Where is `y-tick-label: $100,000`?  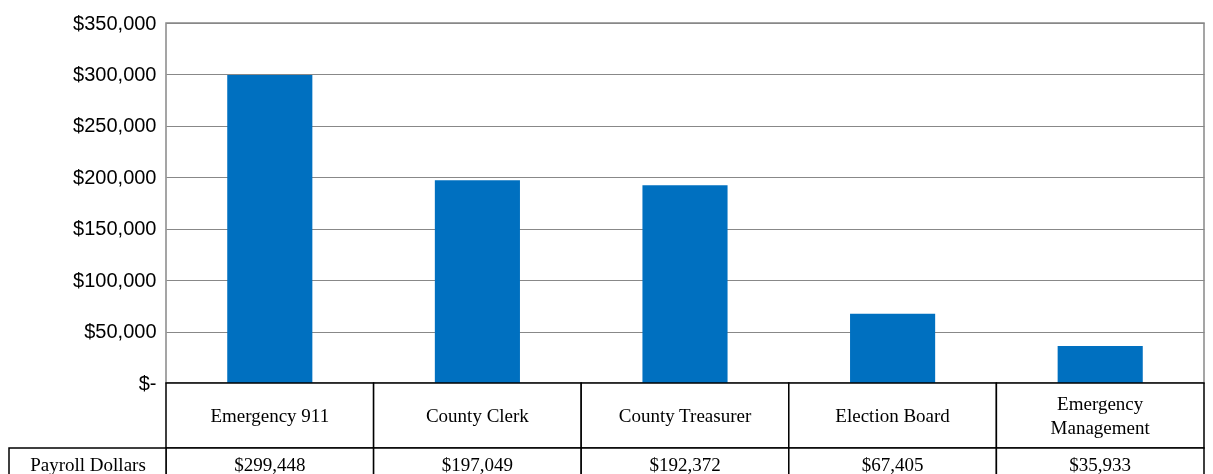 y-tick-label: $100,000 is located at coordinates (115, 279).